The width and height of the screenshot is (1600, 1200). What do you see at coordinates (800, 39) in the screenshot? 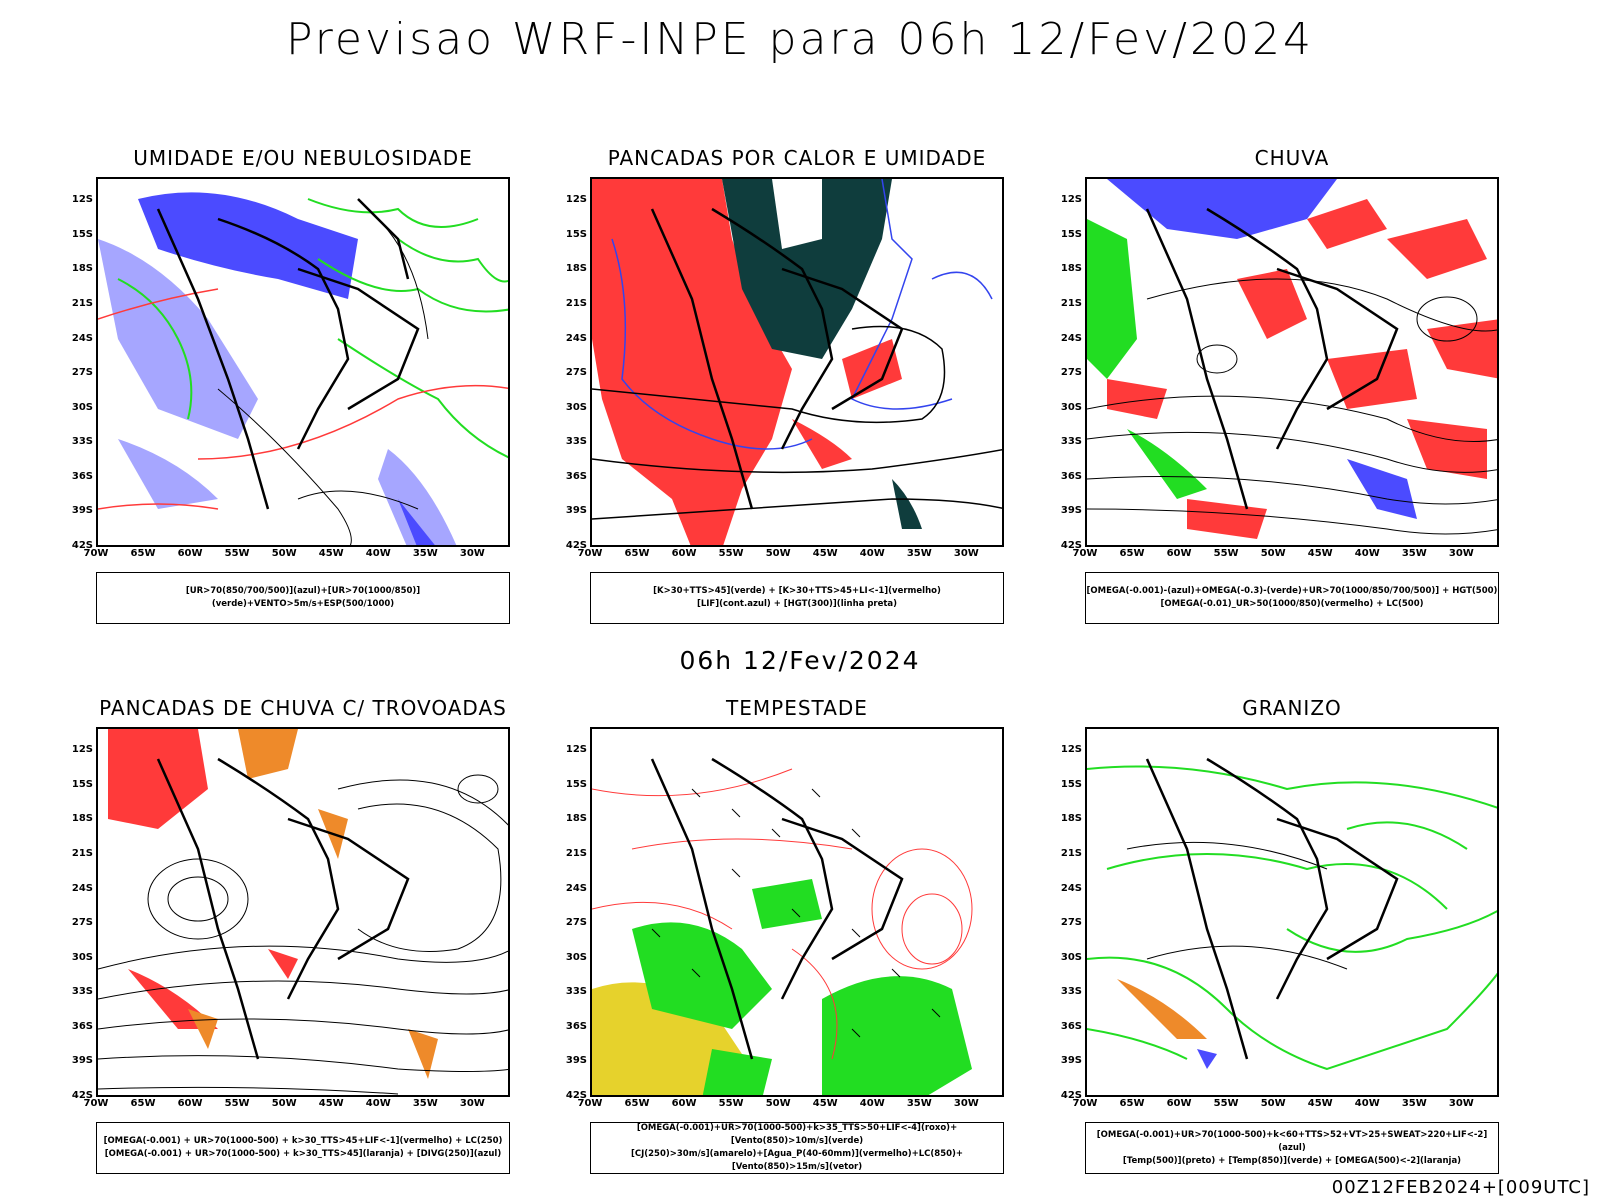
I see `main-title: Previsao WRF-INPE para 06h 12/Fev/2024` at bounding box center [800, 39].